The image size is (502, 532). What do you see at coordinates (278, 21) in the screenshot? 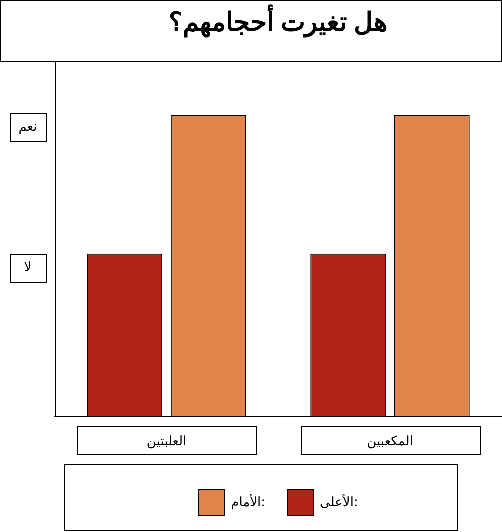
I see `chart-title: هل تغيرت أحجامهم؟` at bounding box center [278, 21].